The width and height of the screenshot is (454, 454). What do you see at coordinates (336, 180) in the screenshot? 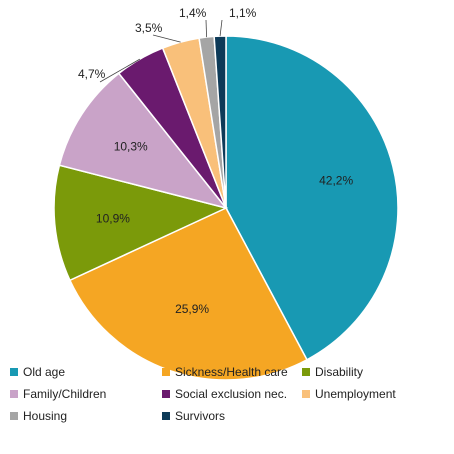
I see `slice-label: 42,2%` at bounding box center [336, 180].